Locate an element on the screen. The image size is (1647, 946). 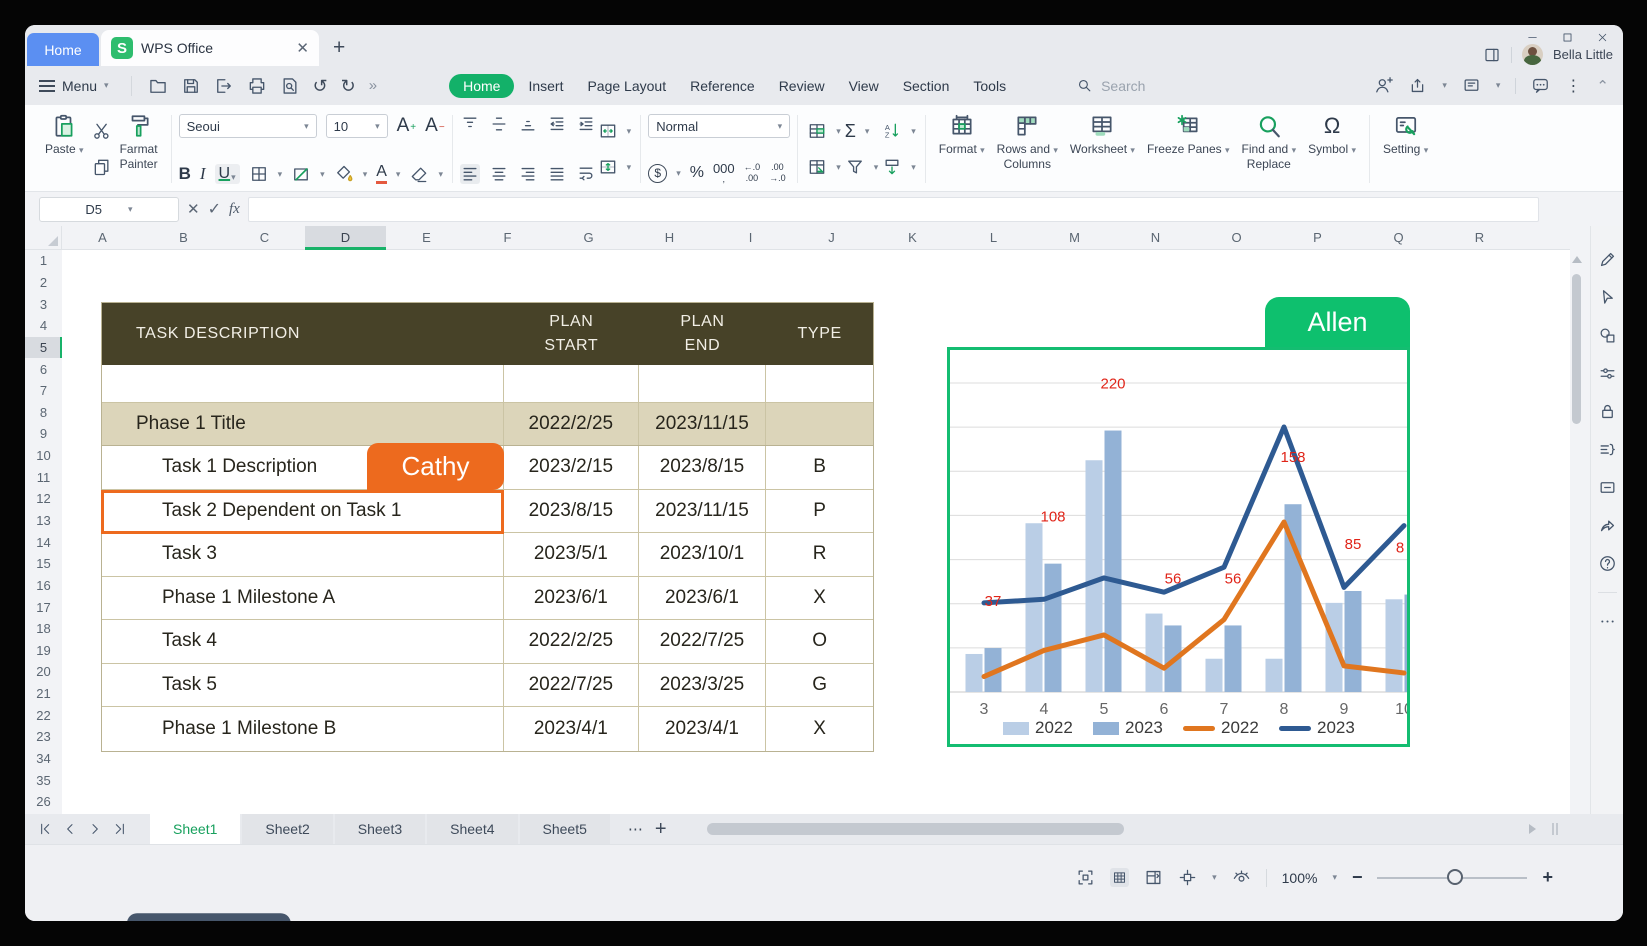
ribbon-tab-home: Home is located at coordinates (482, 85).